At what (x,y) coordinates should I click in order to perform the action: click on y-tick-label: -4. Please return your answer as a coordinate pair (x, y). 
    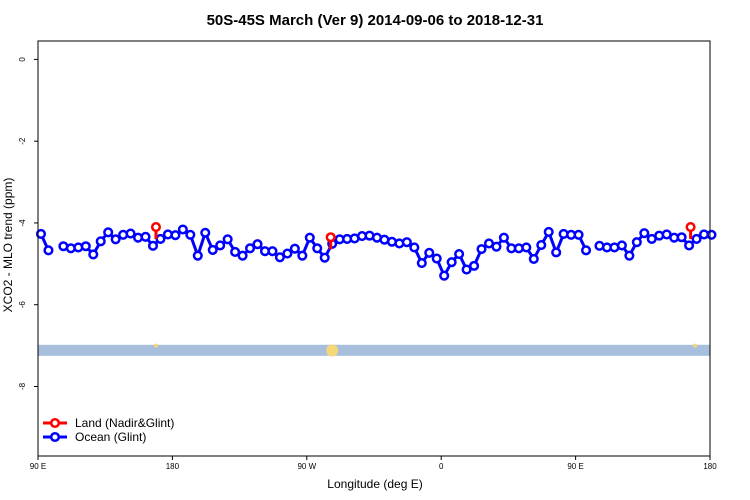
    Looking at the image, I should click on (22, 223).